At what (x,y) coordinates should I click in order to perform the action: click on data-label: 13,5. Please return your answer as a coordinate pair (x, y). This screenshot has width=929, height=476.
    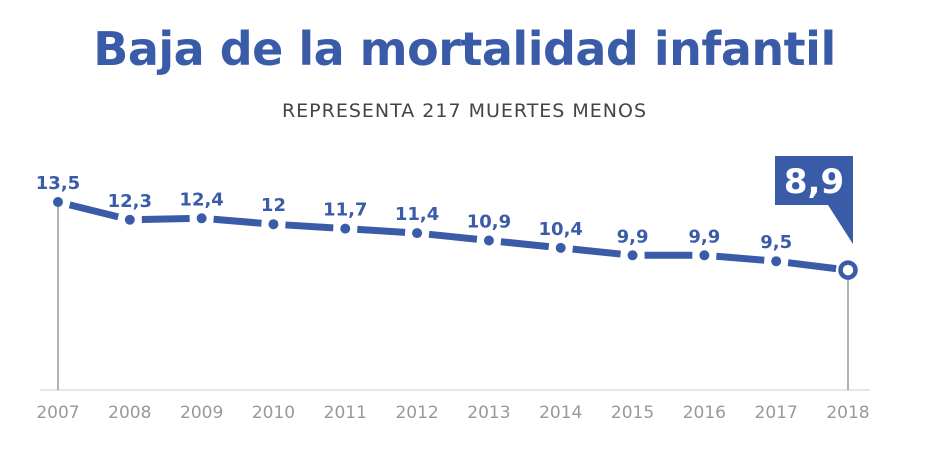
    Looking at the image, I should click on (58, 183).